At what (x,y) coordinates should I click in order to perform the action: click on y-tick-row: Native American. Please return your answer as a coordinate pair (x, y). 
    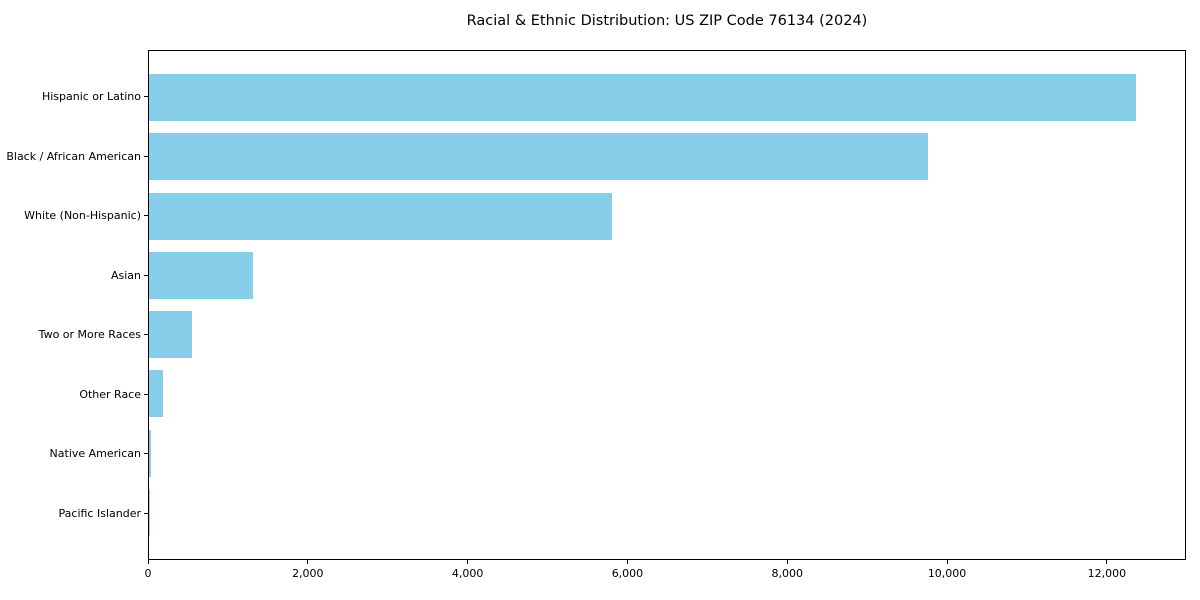
    Looking at the image, I should click on (74, 454).